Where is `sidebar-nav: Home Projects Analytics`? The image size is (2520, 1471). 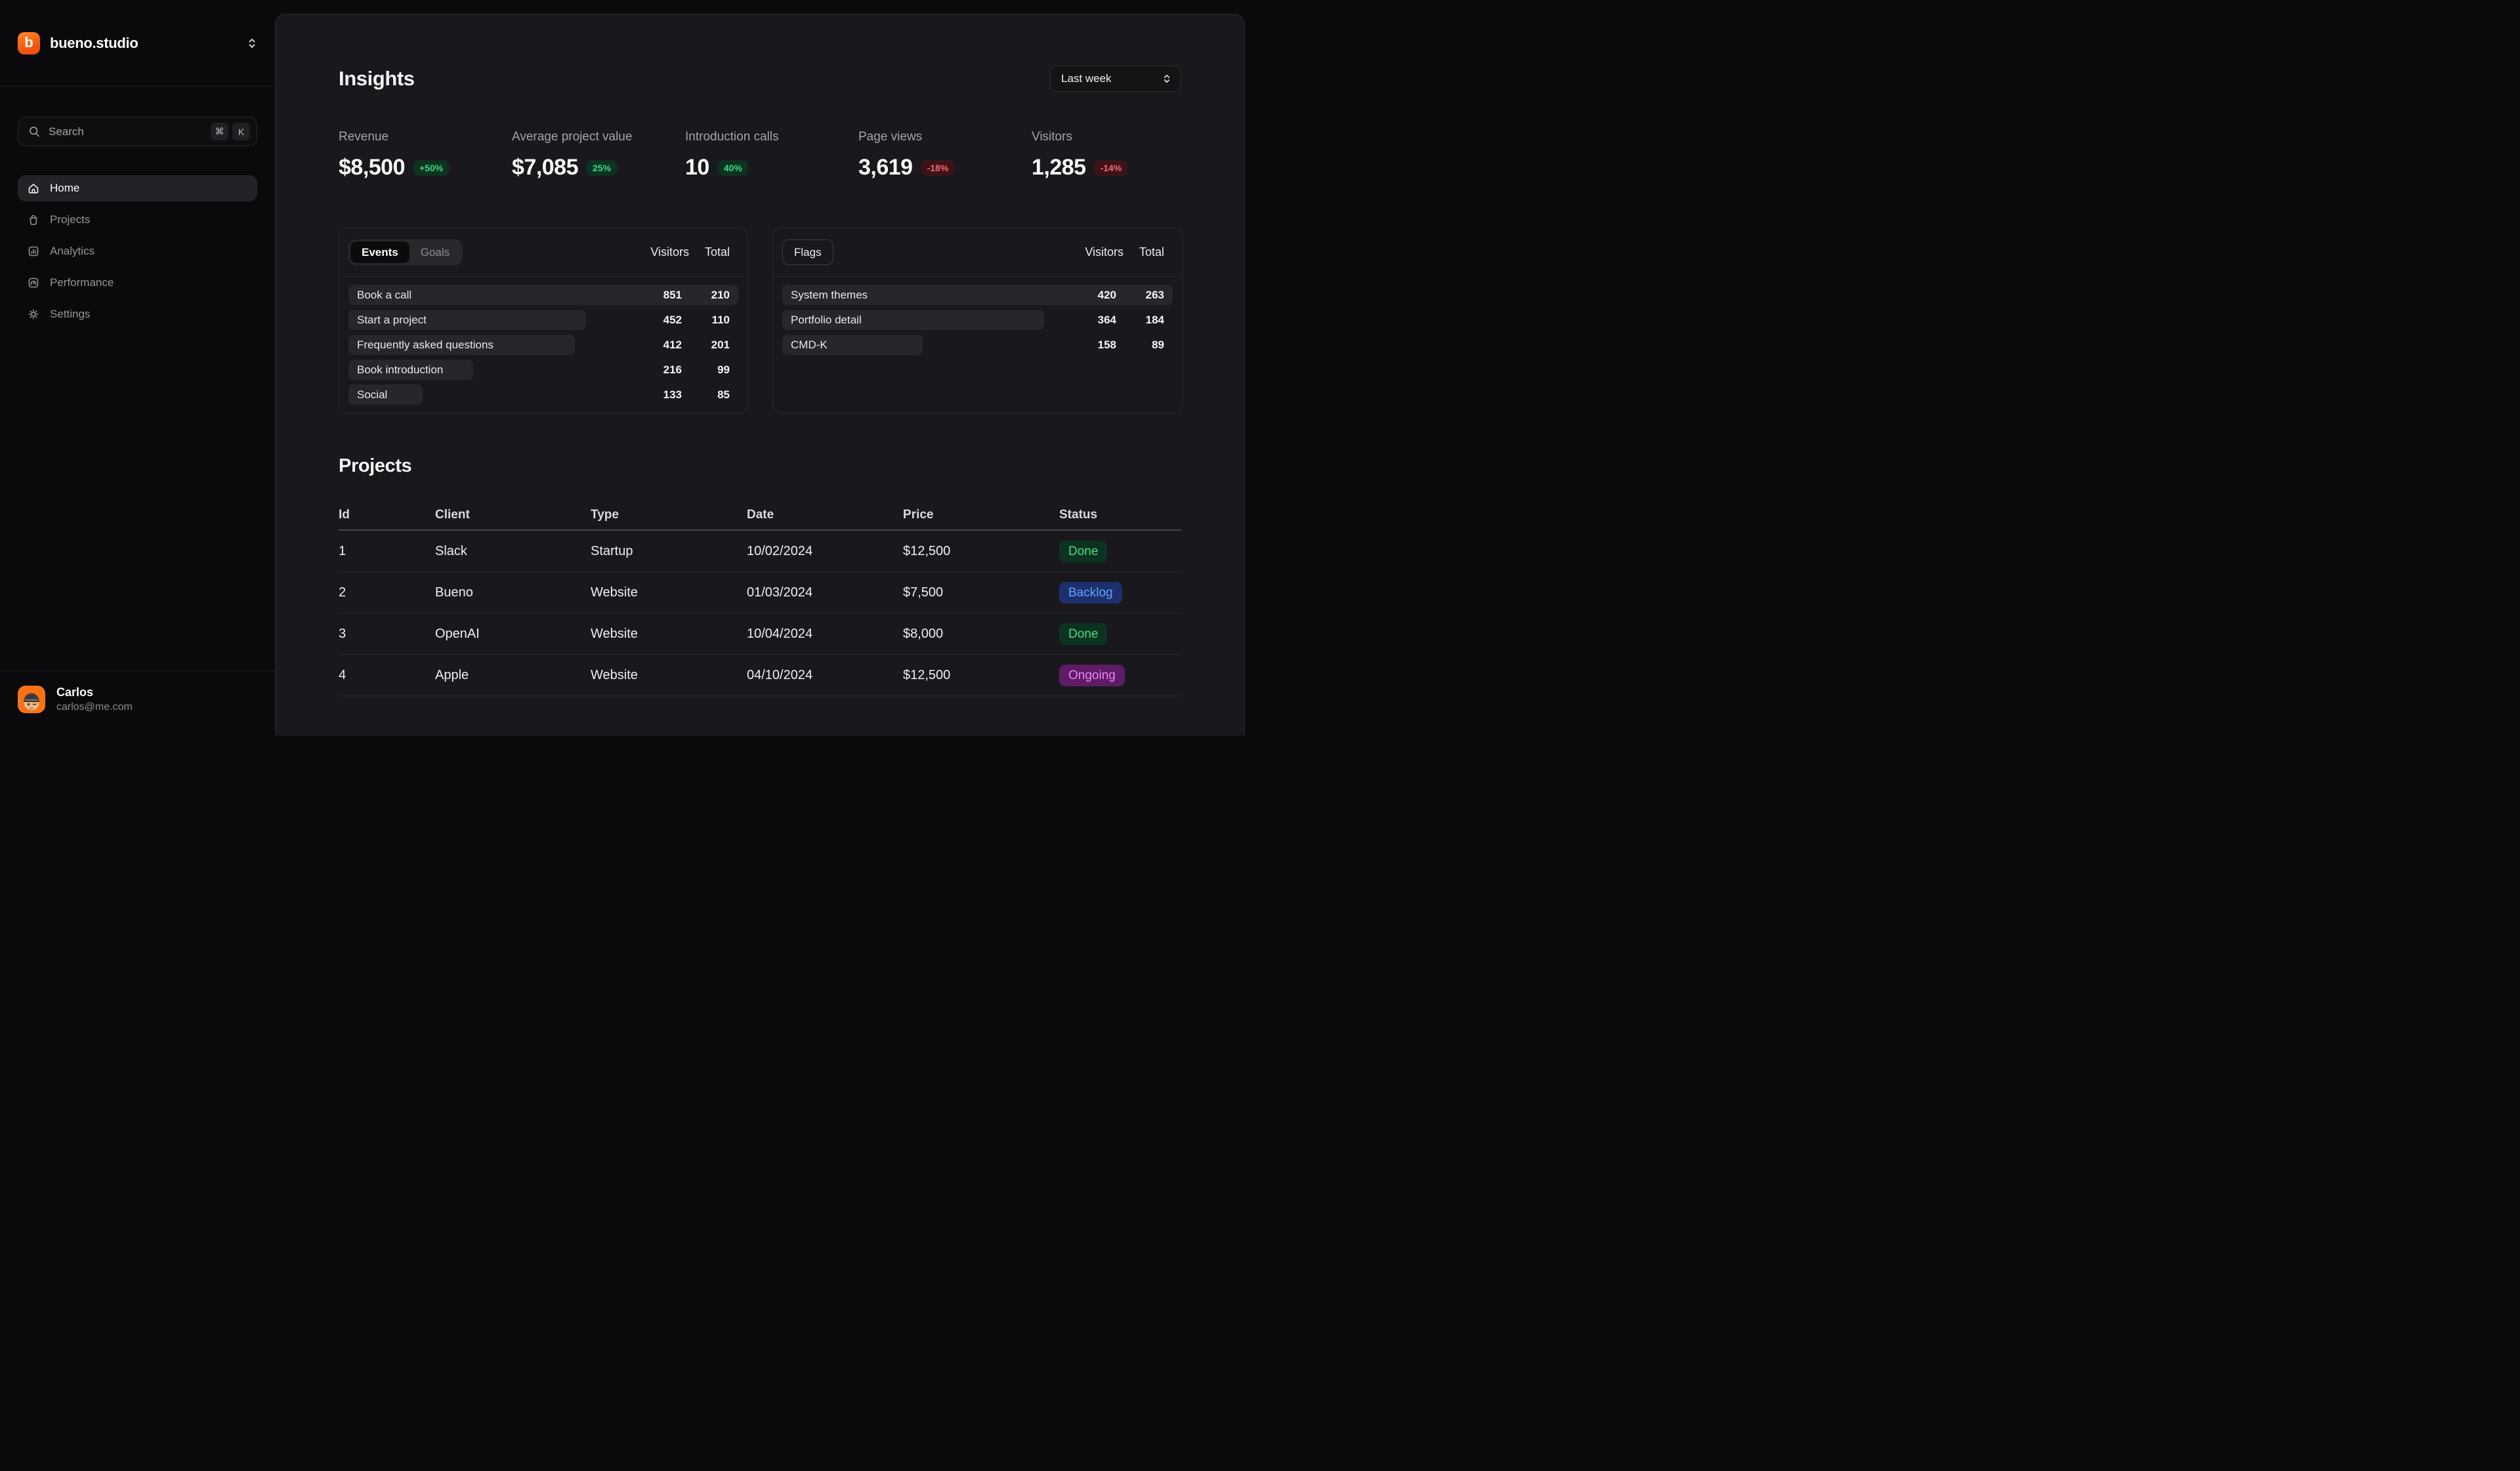
sidebar-nav: Home Projects Analytics is located at coordinates (137, 251).